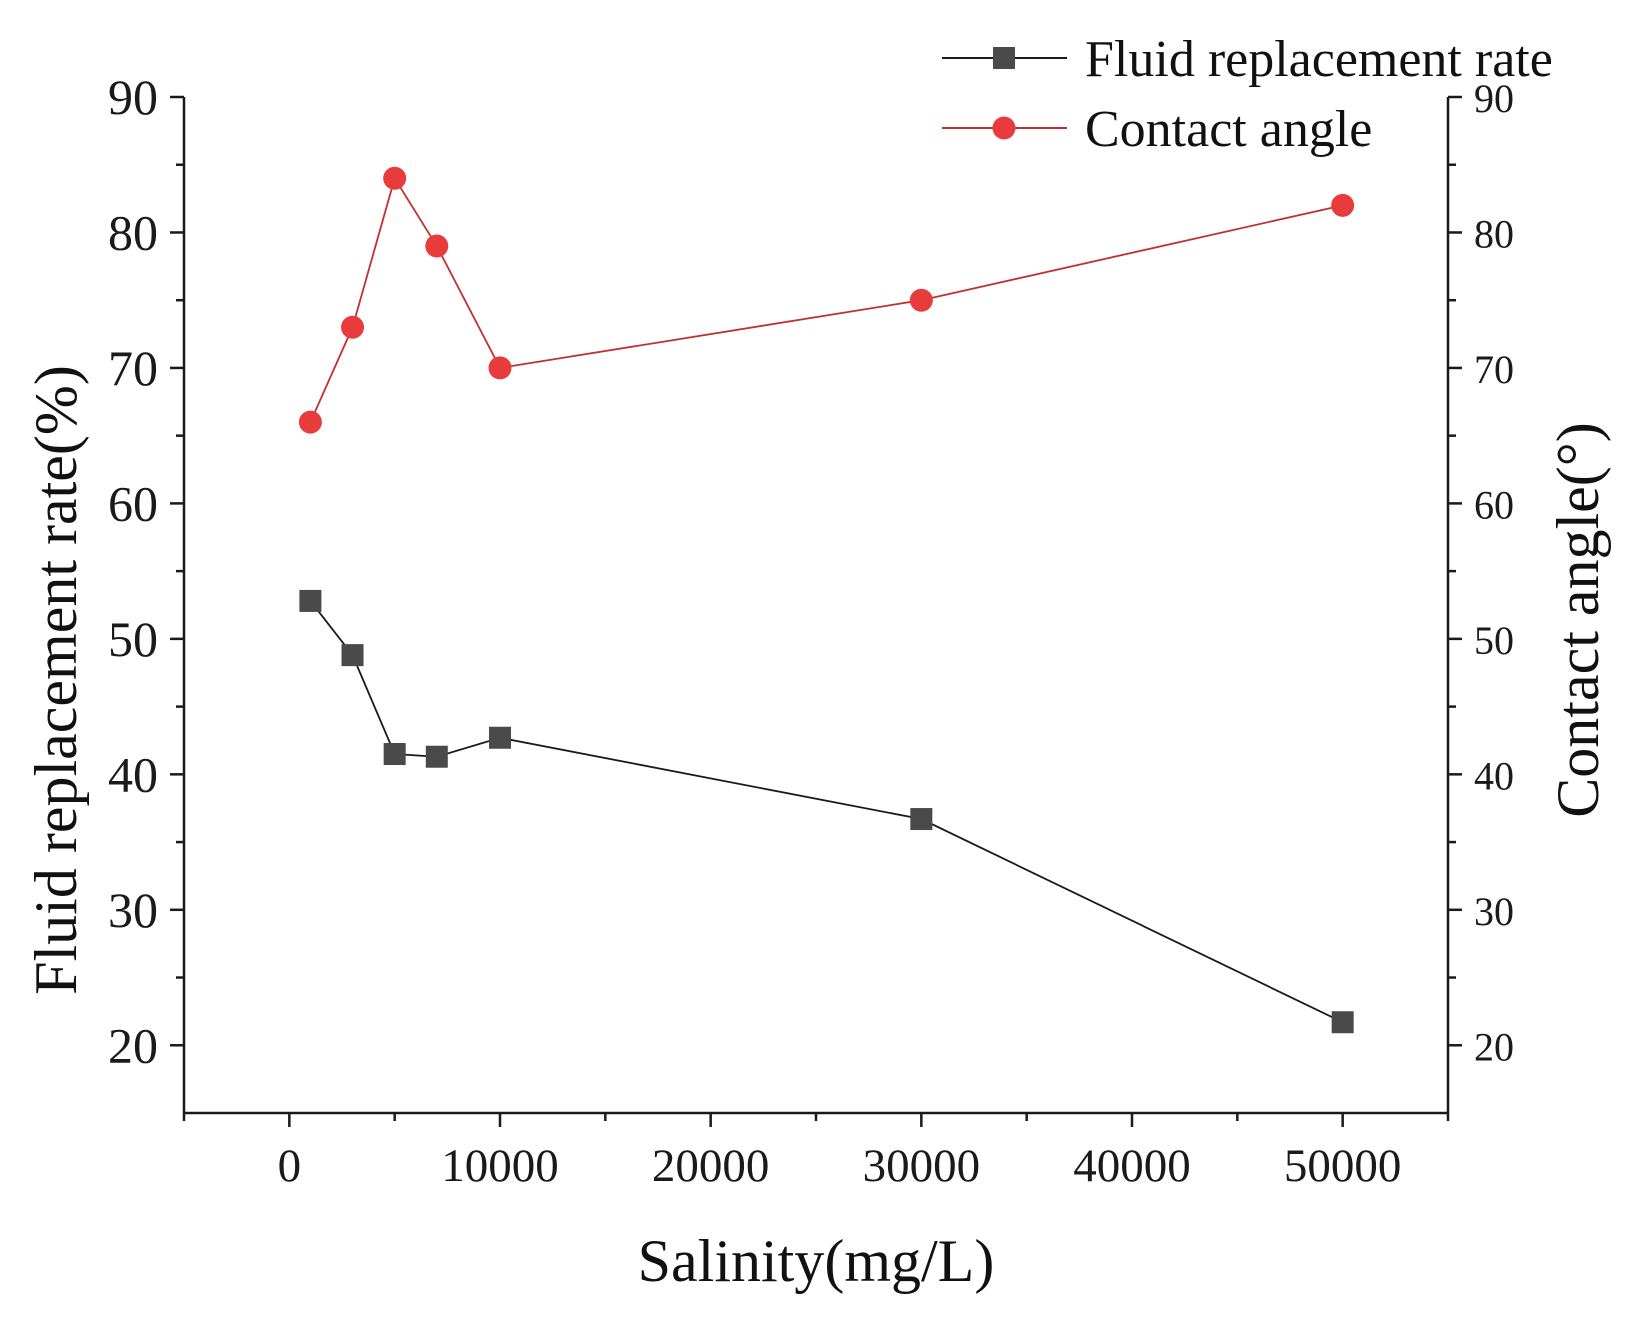 This screenshot has height=1321, width=1644. I want to click on y-left-tick-label: 80, so click(133, 232).